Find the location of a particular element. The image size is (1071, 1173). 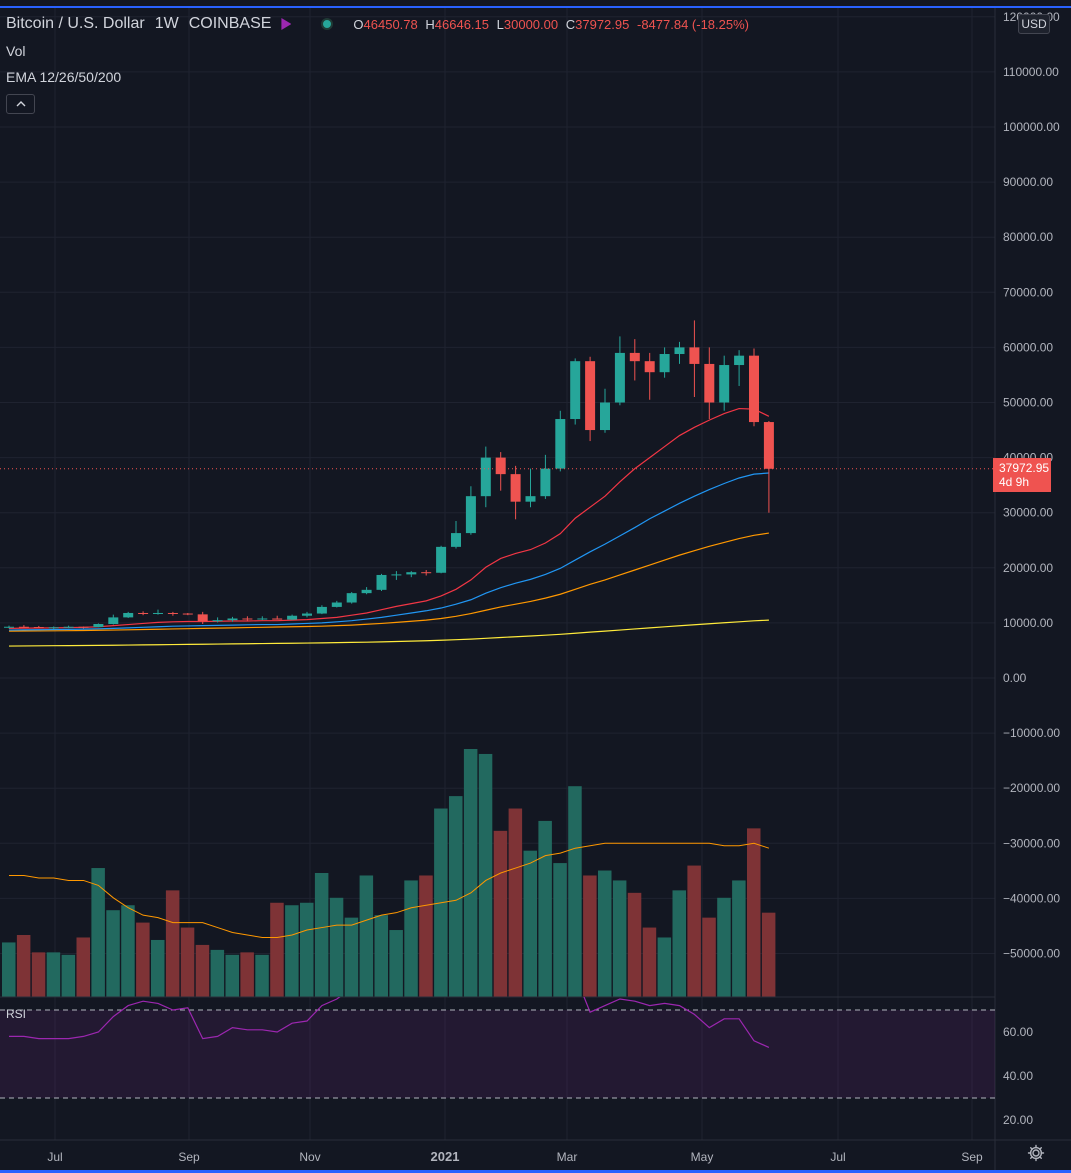

exchange-label: COINBASE is located at coordinates (230, 23).